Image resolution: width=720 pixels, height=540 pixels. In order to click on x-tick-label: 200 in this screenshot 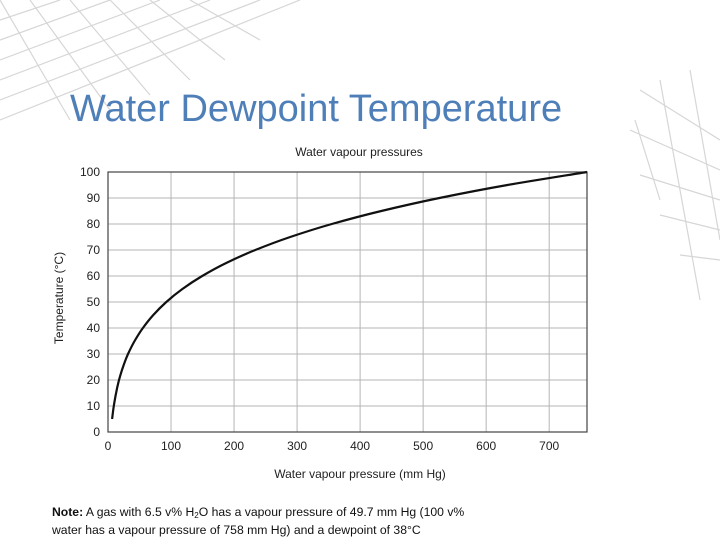, I will do `click(234, 446)`.